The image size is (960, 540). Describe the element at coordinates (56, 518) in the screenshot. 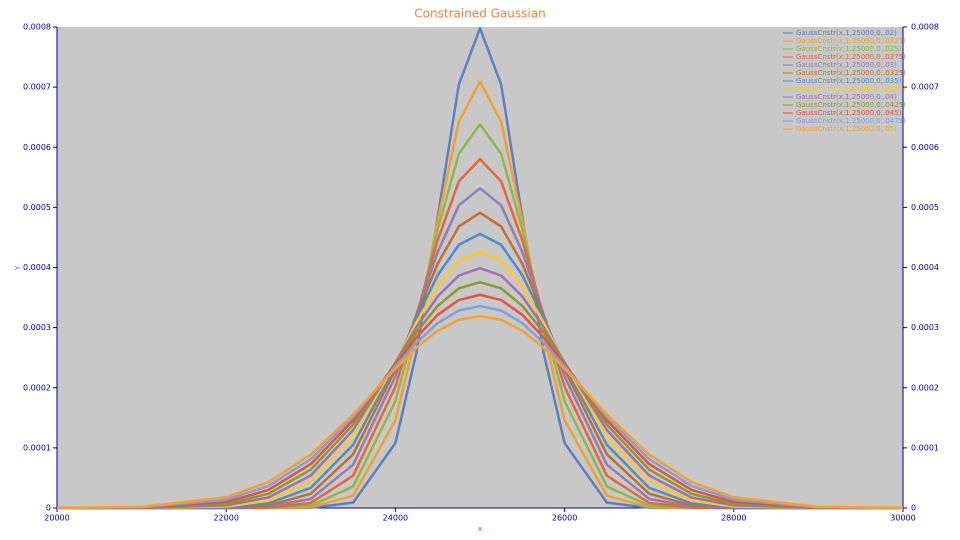

I see `x-tick-label: 20000` at that location.